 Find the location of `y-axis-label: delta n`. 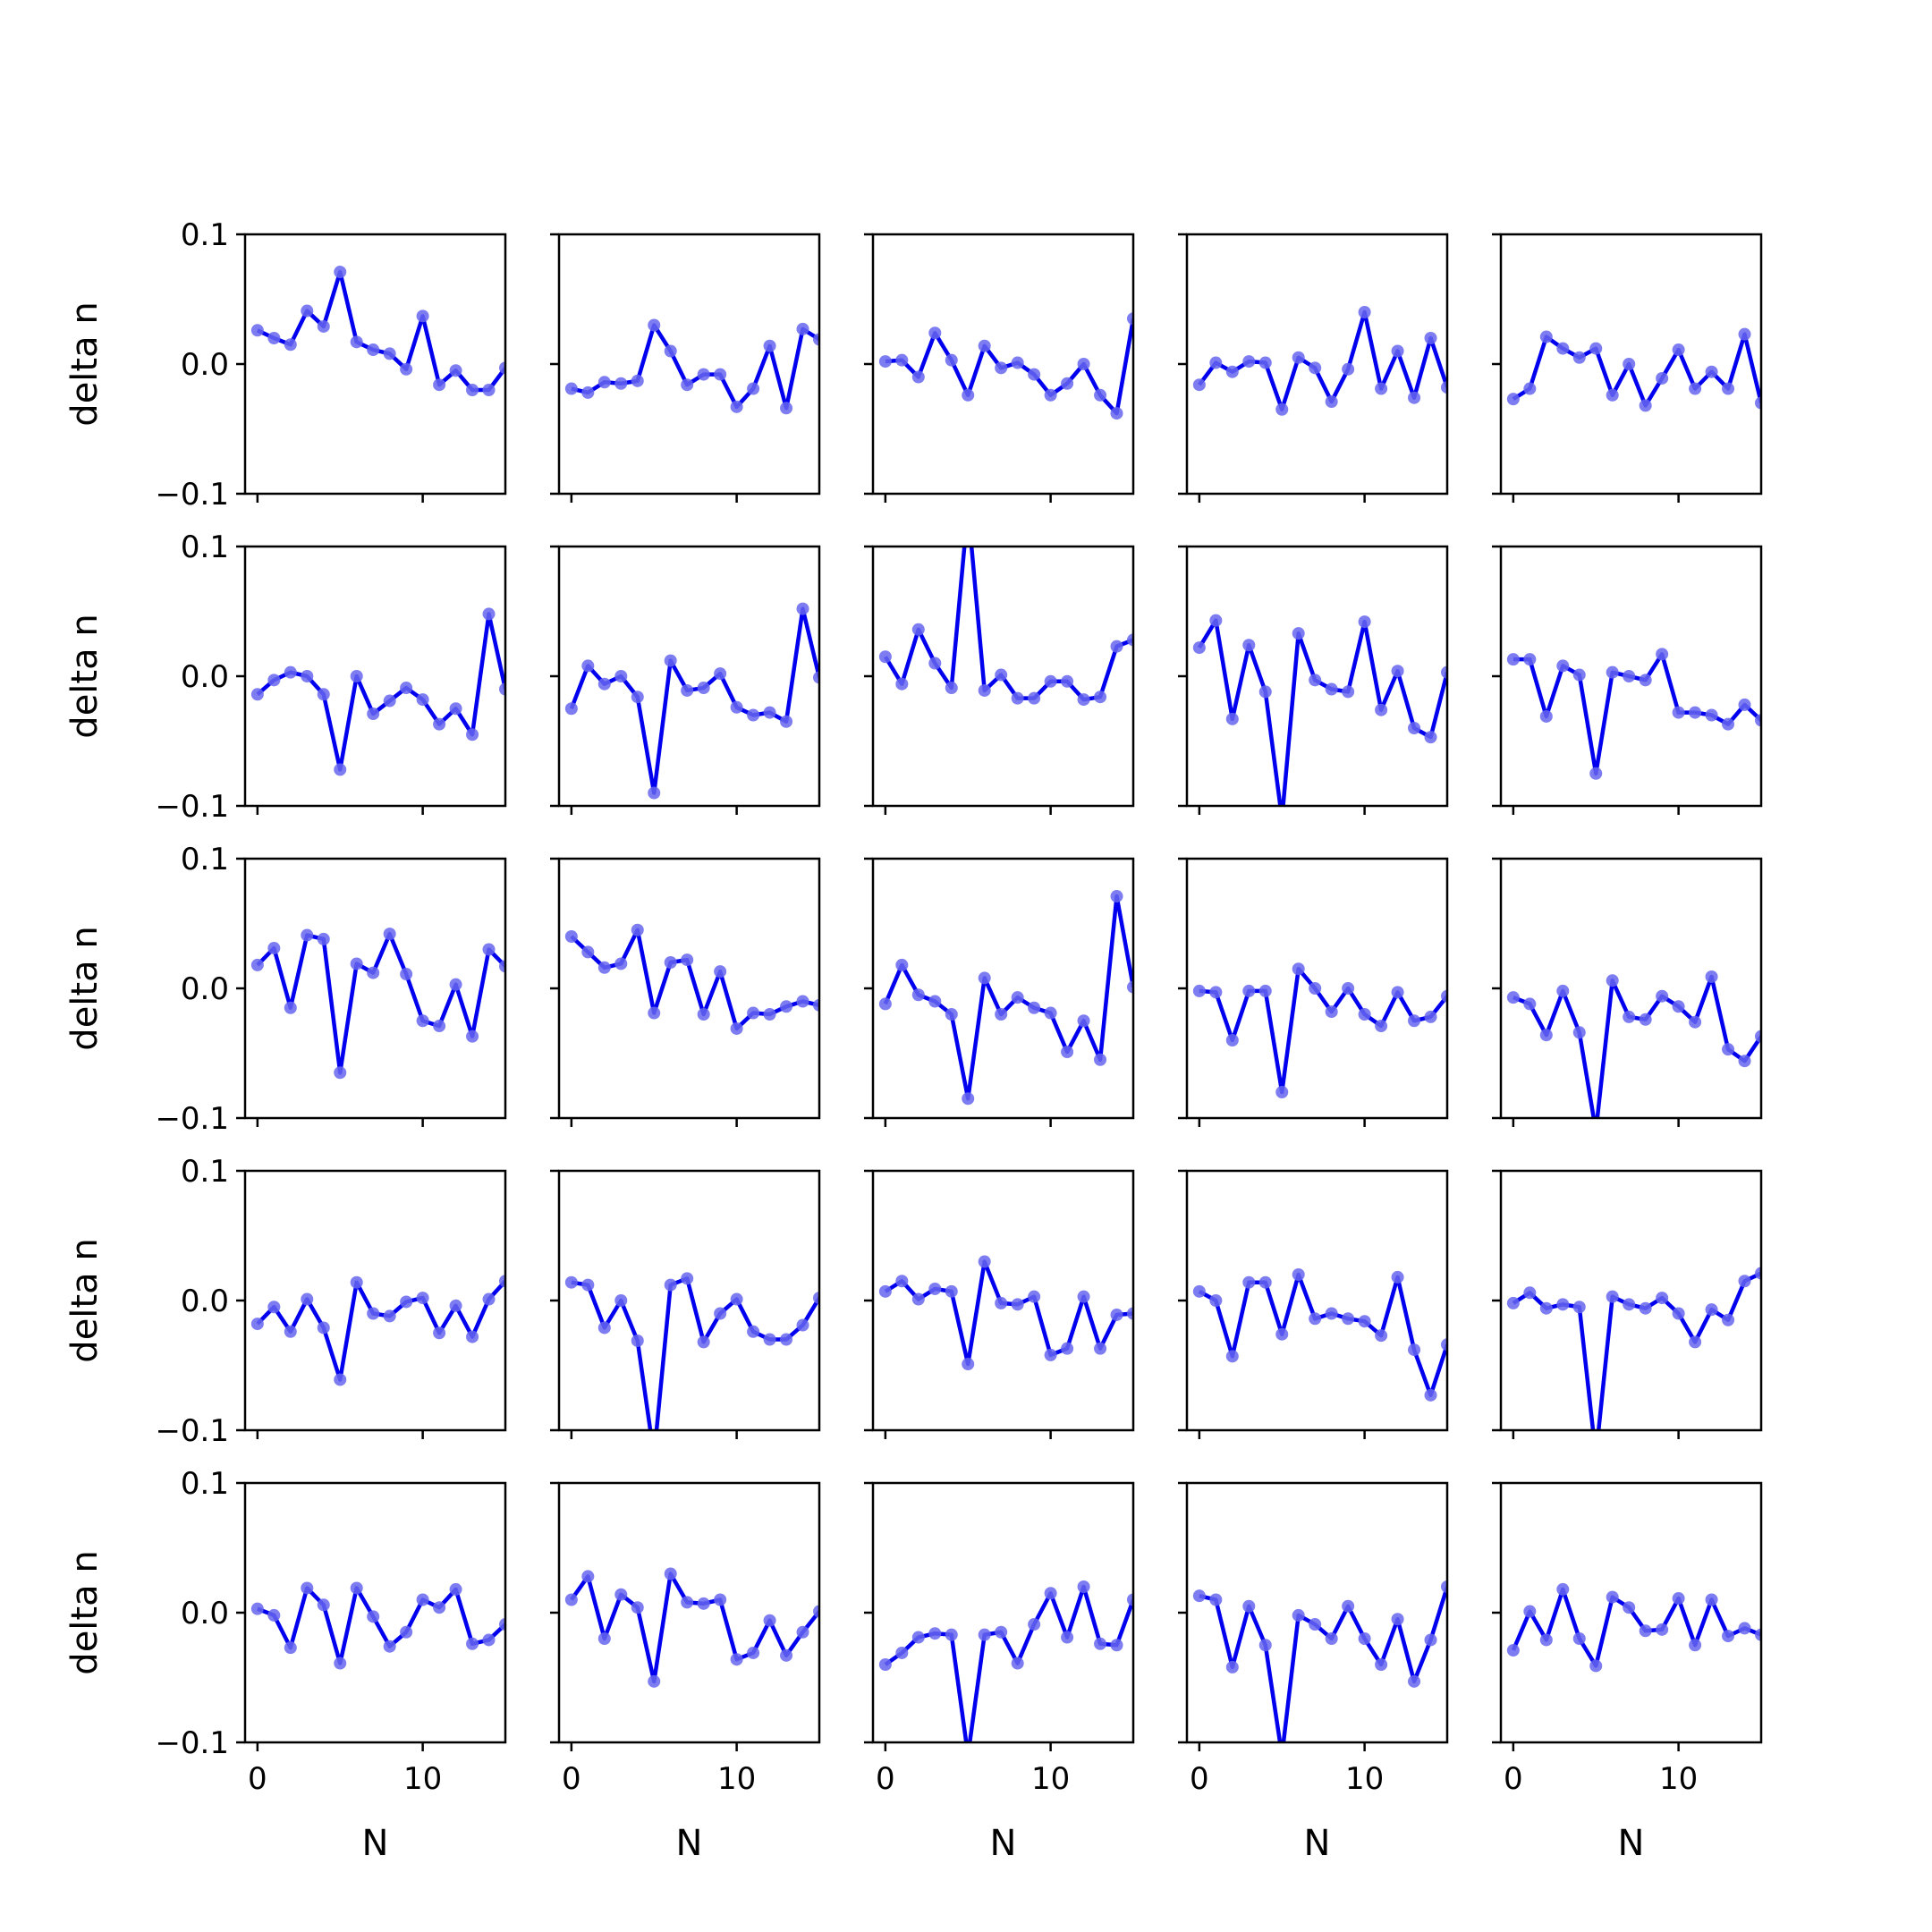

y-axis-label: delta n is located at coordinates (85, 363).